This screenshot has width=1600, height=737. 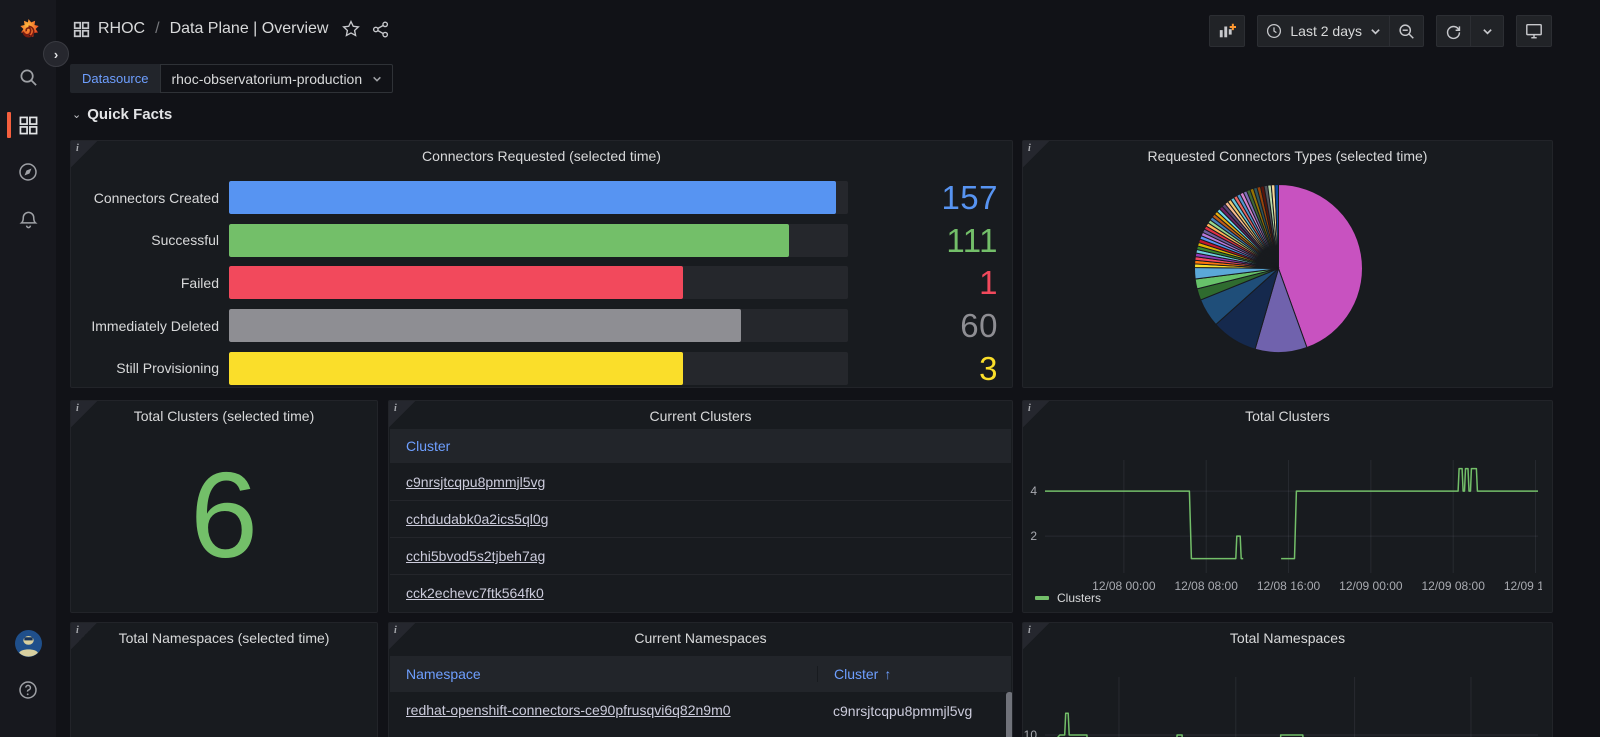 What do you see at coordinates (77, 115) in the screenshot?
I see `chevron-down-icon: ⌄` at bounding box center [77, 115].